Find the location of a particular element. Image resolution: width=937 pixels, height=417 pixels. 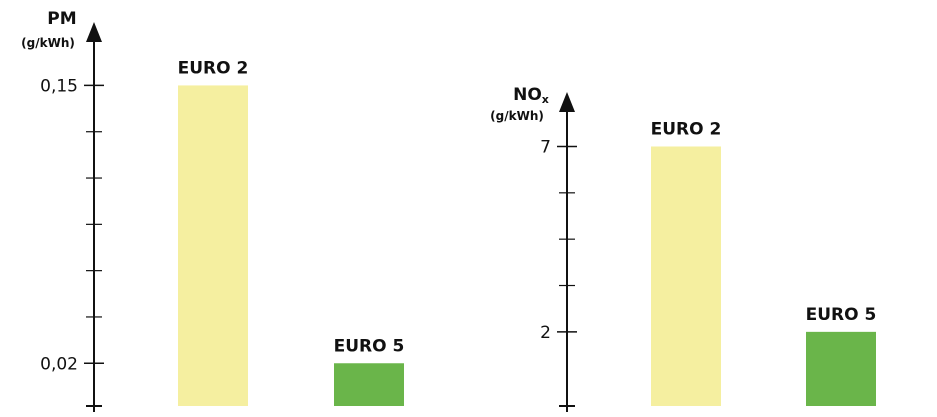

pm-axis-unit: (g/kWh) is located at coordinates (48, 43).